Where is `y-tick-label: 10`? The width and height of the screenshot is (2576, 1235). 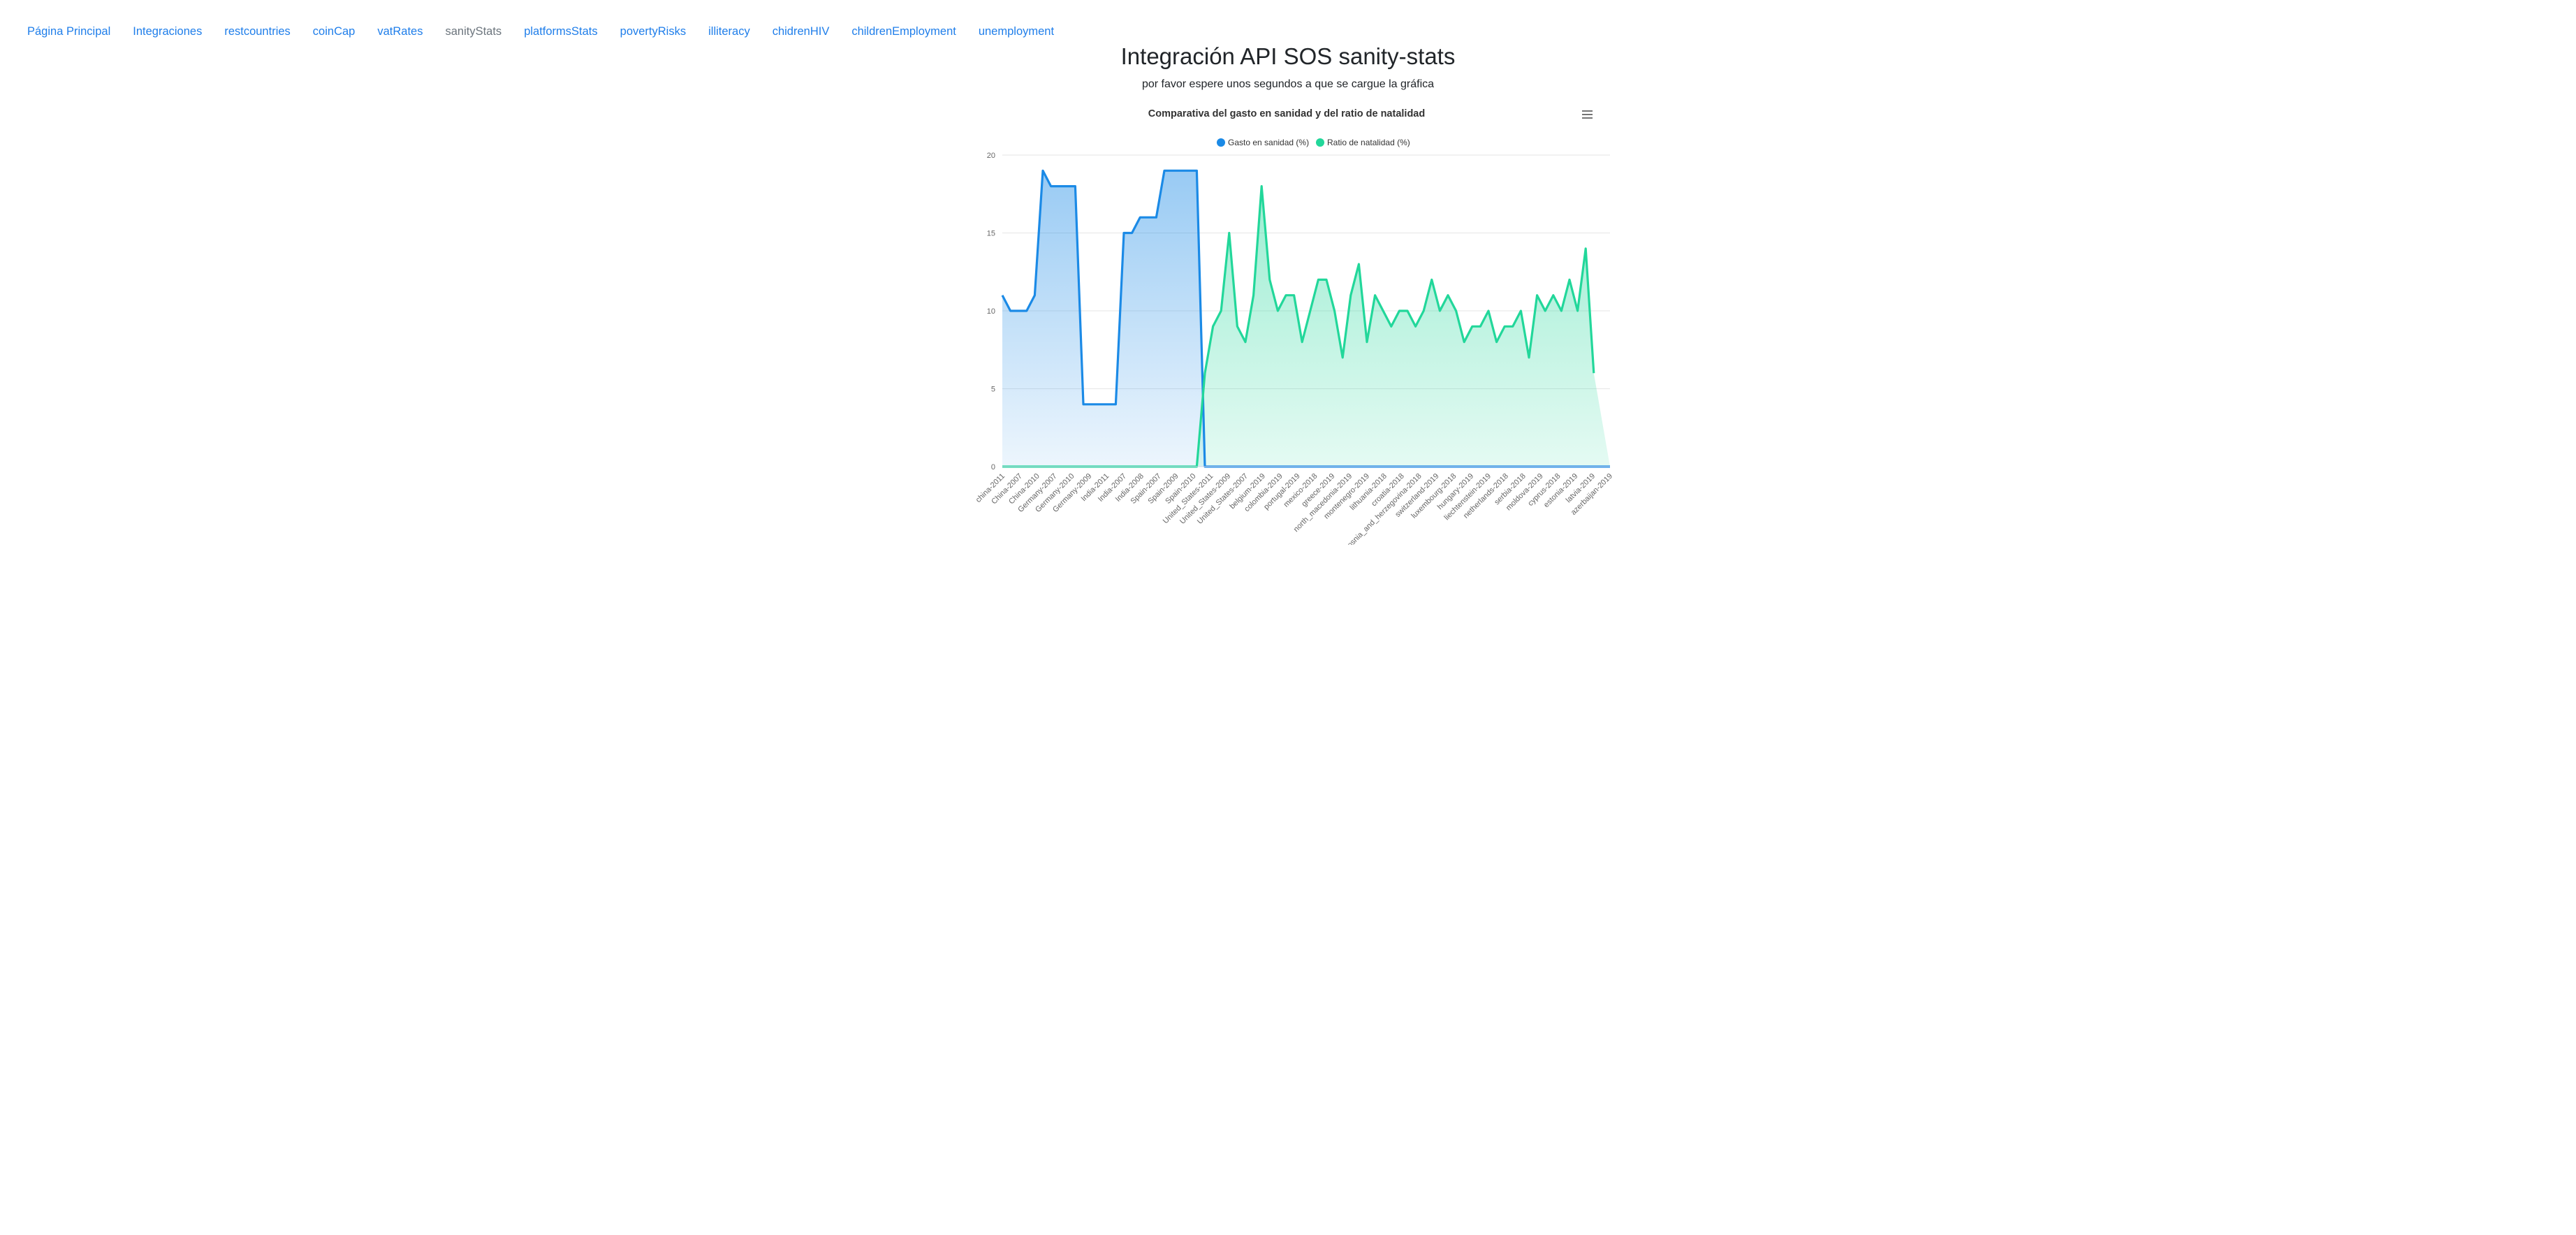 y-tick-label: 10 is located at coordinates (991, 311).